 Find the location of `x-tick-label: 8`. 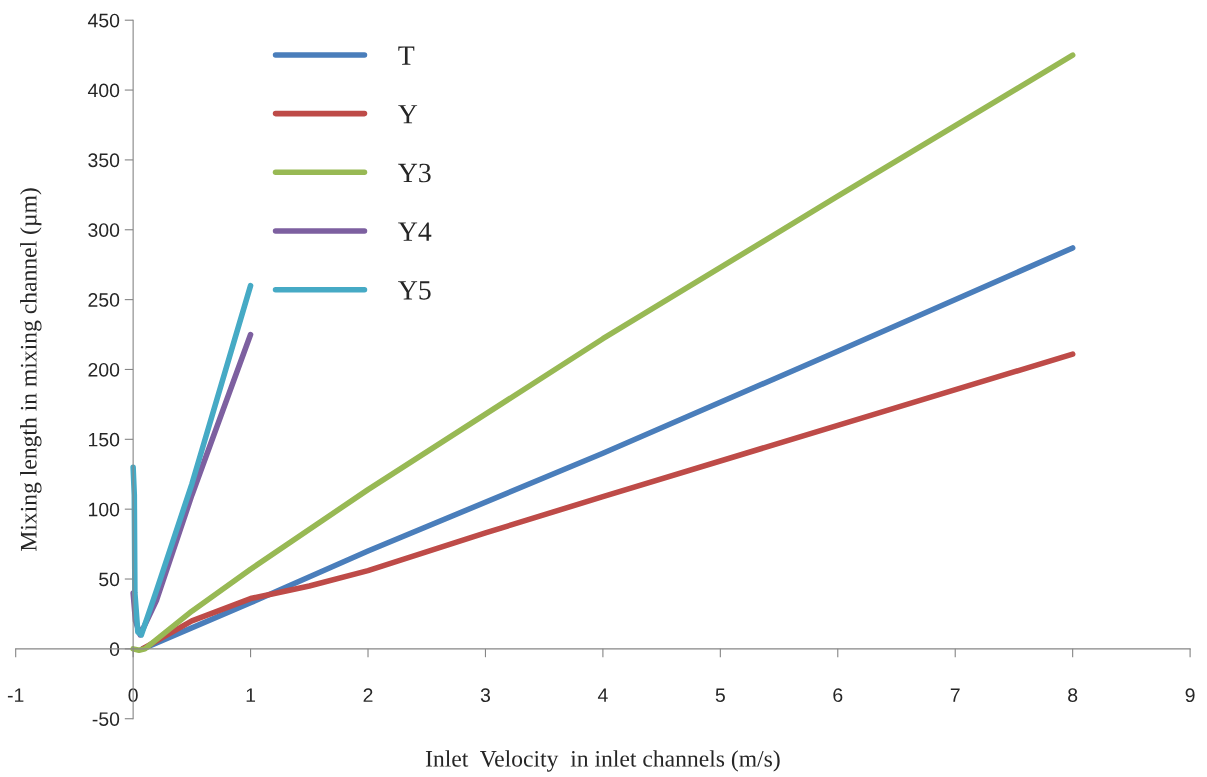

x-tick-label: 8 is located at coordinates (1073, 695).